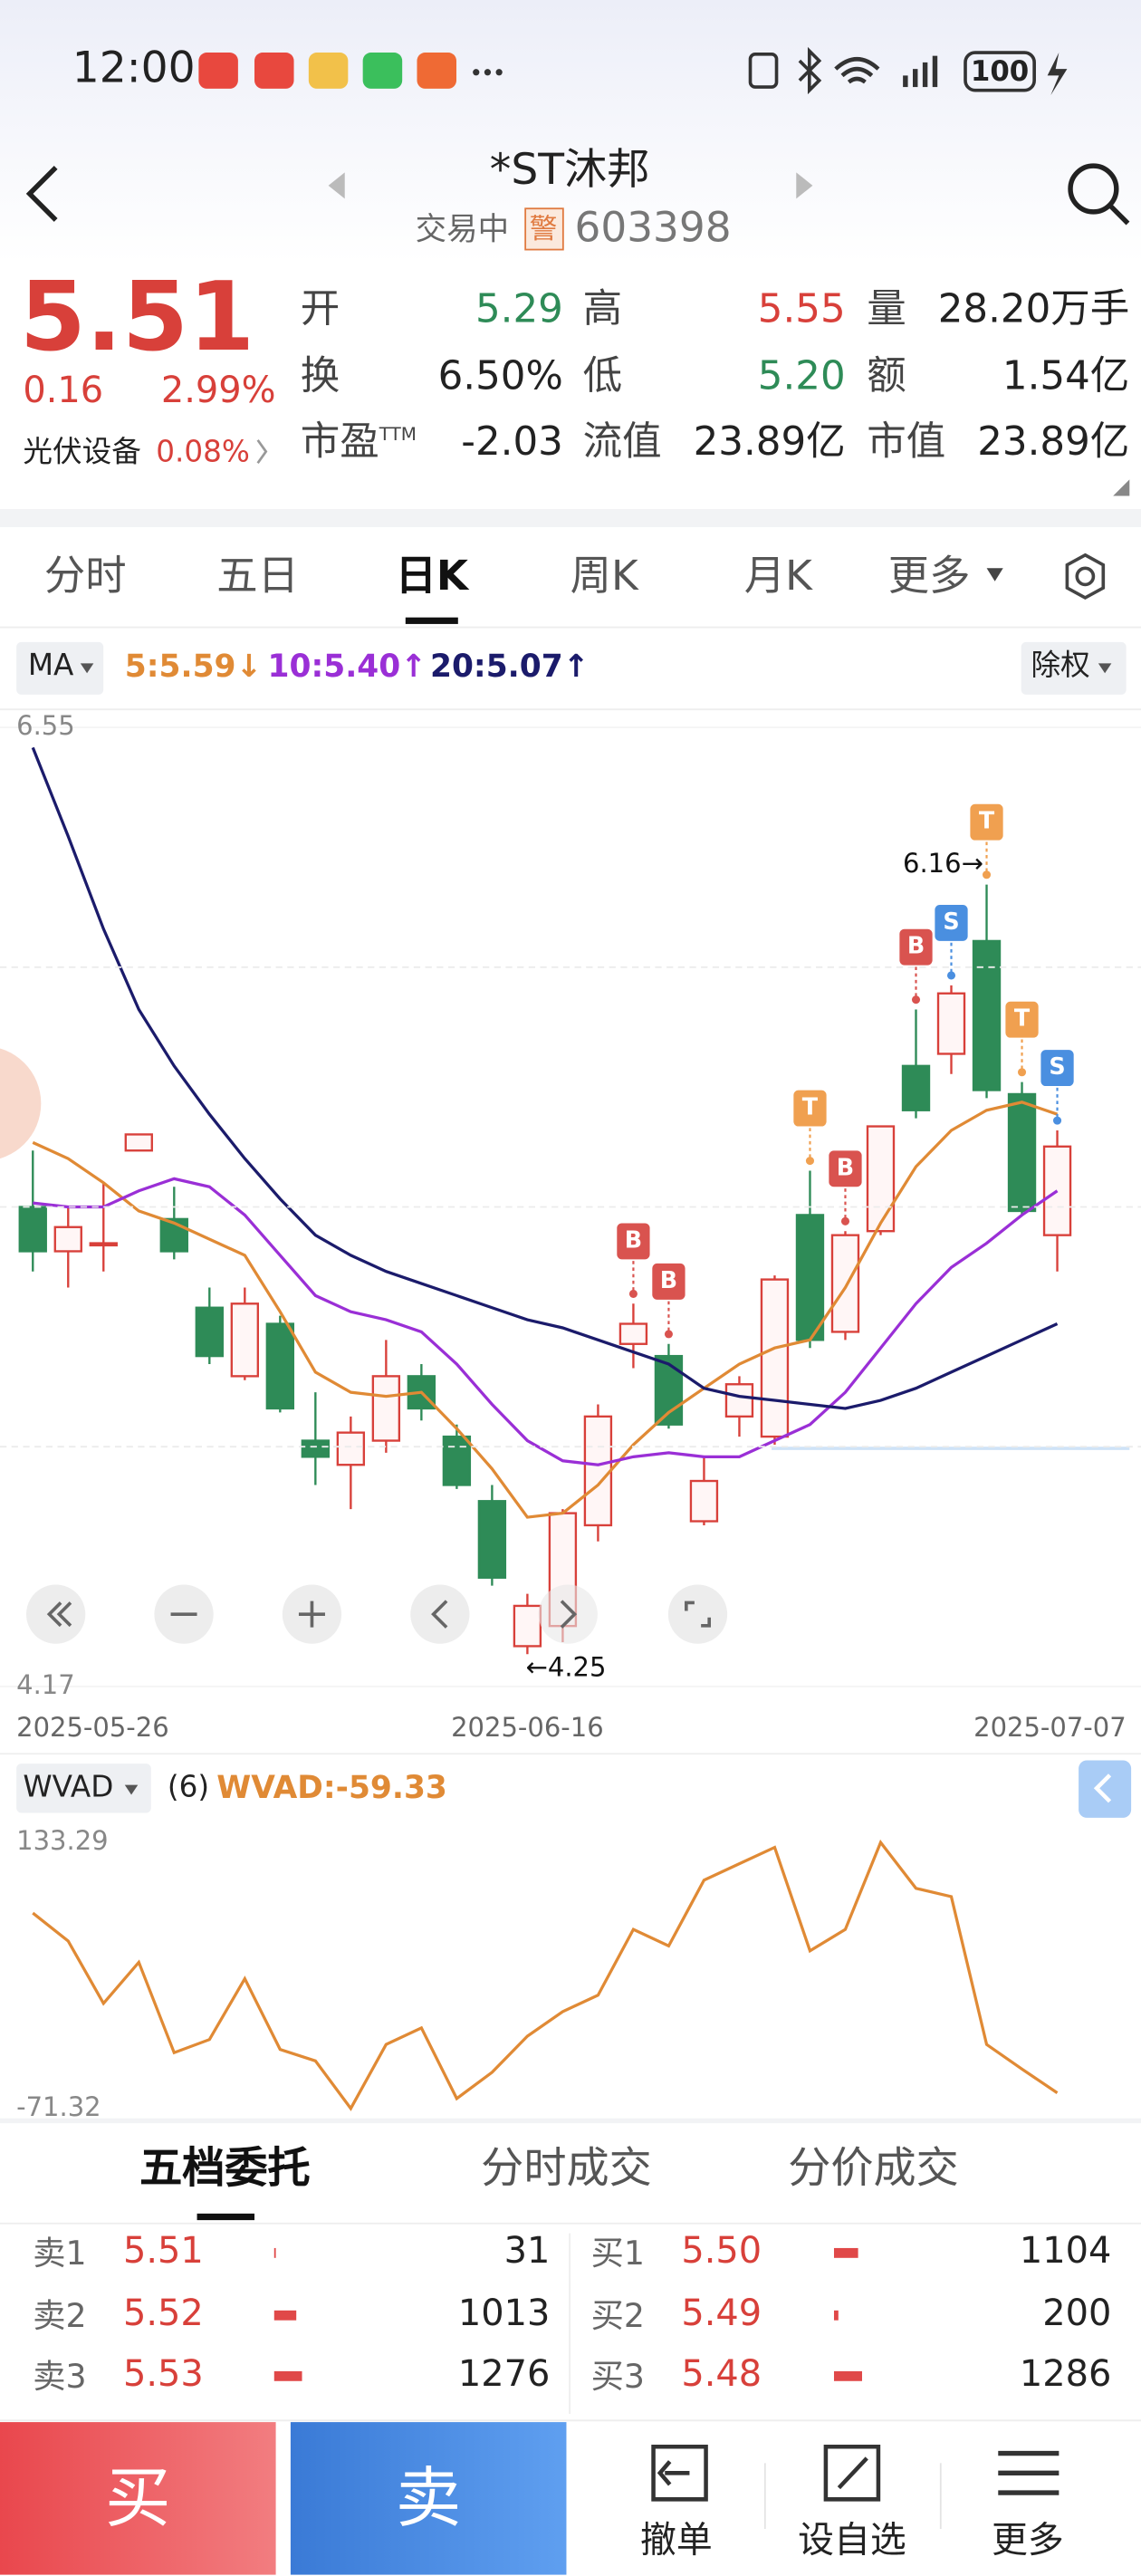 This screenshot has height=2576, width=1141. Describe the element at coordinates (82, 452) in the screenshot. I see `sector: 光伏设备` at that location.